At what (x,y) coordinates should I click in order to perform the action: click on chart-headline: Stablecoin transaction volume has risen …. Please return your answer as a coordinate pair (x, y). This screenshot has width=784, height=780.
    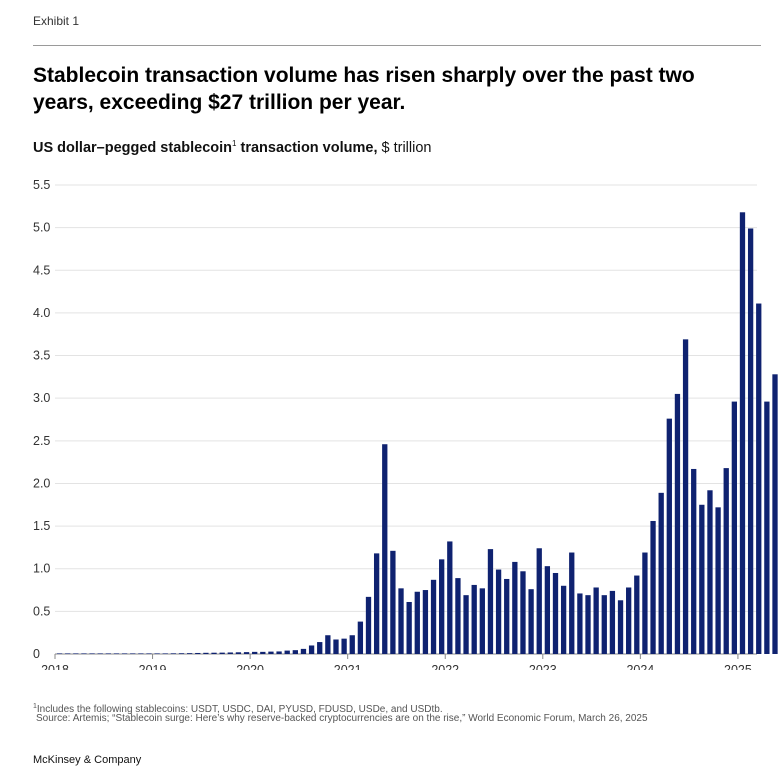
    Looking at the image, I should click on (364, 89).